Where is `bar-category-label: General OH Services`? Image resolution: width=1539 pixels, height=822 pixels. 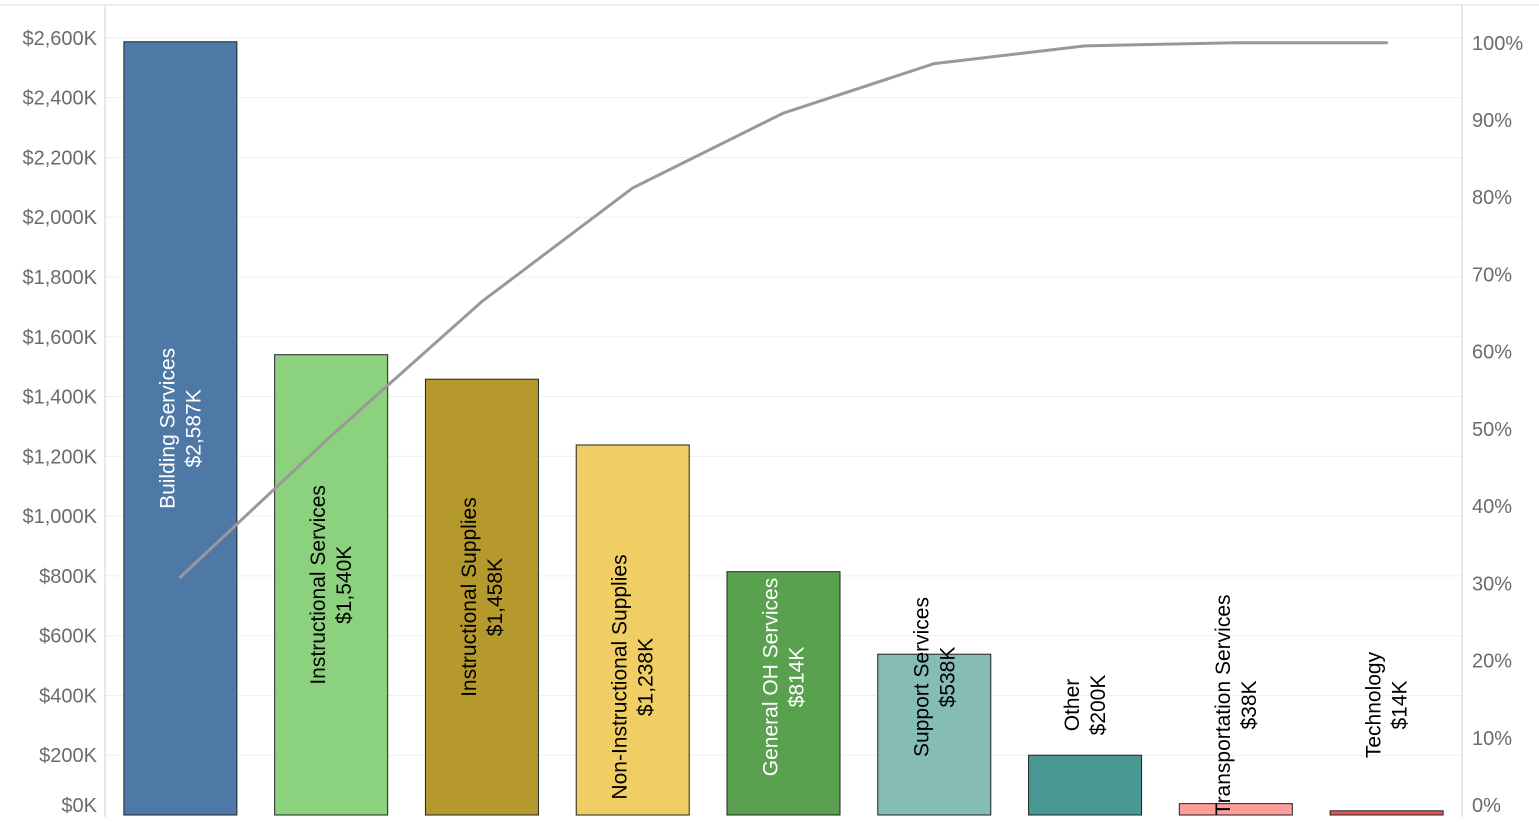
bar-category-label: General OH Services is located at coordinates (771, 677).